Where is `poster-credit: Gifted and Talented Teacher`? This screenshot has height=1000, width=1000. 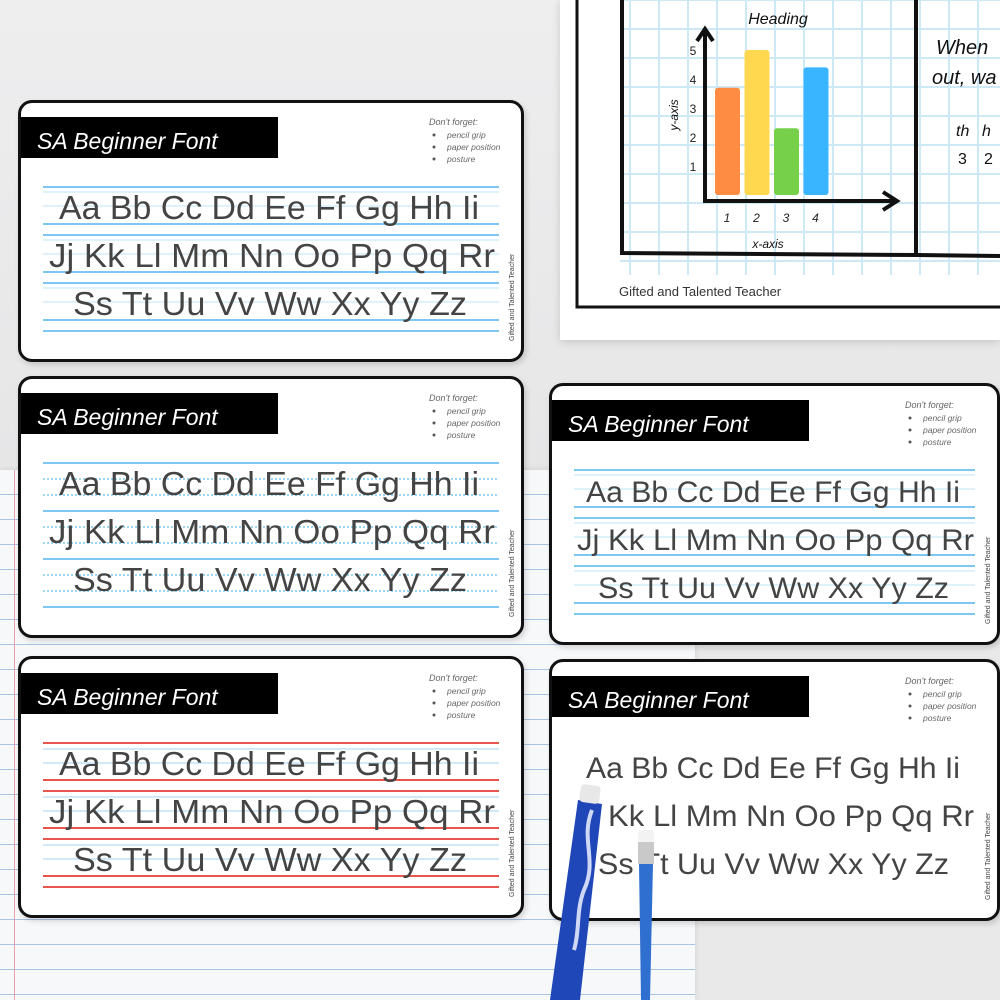
poster-credit: Gifted and Talented Teacher is located at coordinates (700, 291).